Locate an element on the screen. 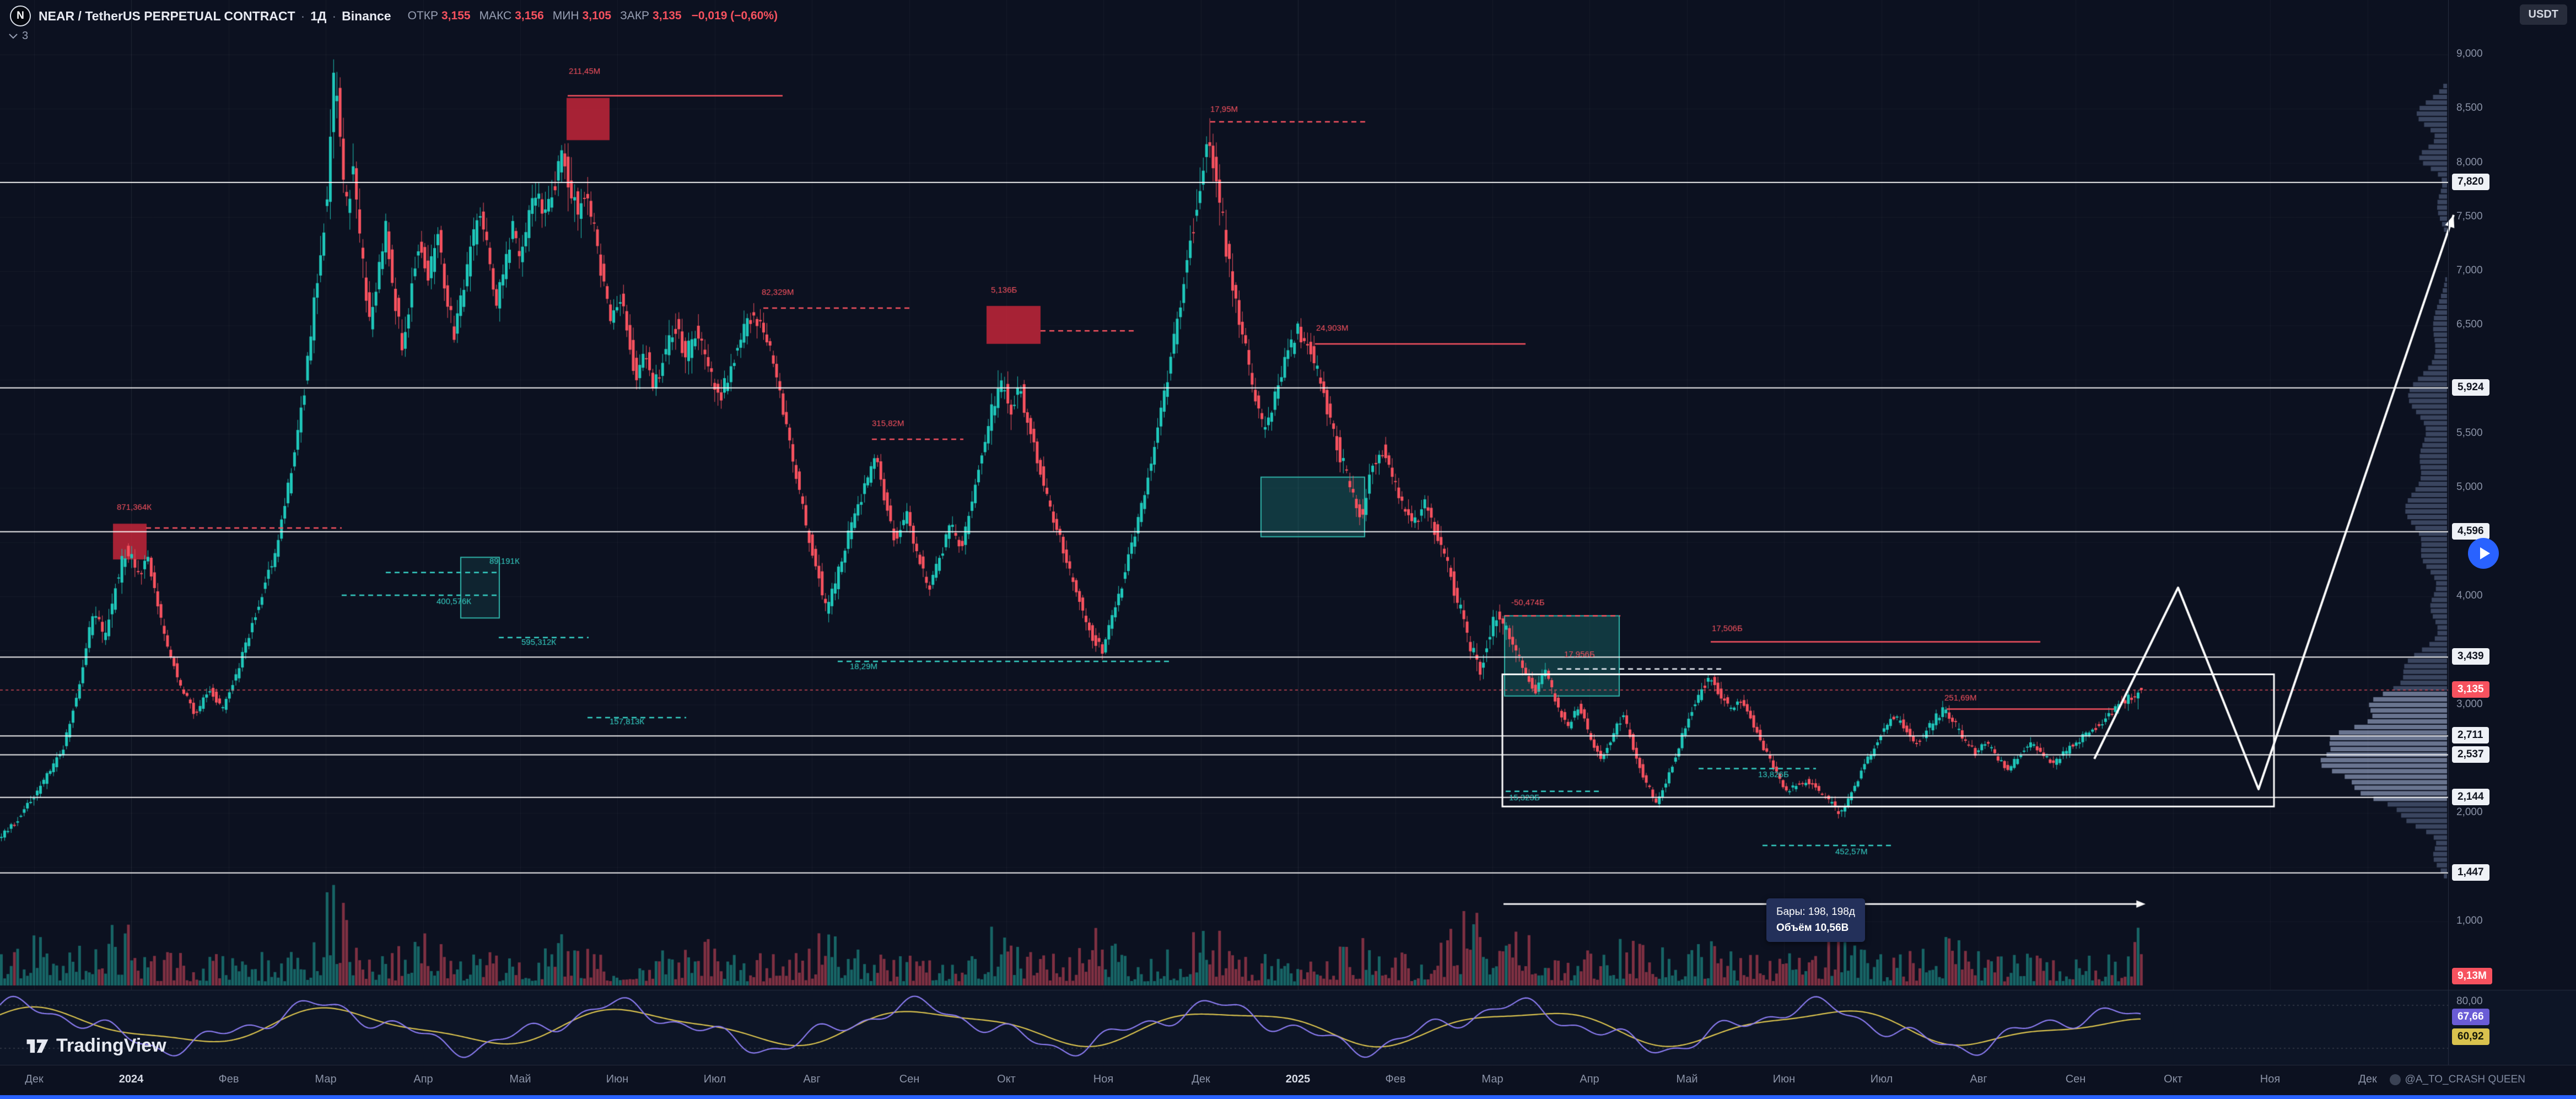  exchange-label: Binance is located at coordinates (359, 16).